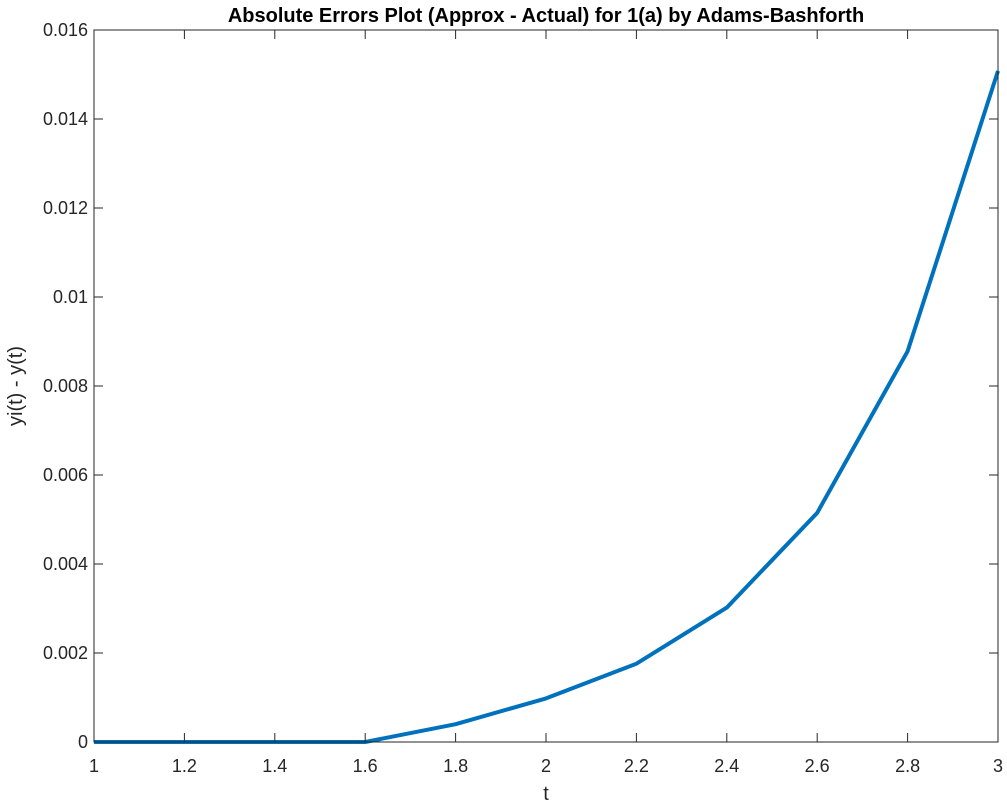 The height and width of the screenshot is (804, 1007). Describe the element at coordinates (65, 30) in the screenshot. I see `y-tick-label: 0.016` at that location.